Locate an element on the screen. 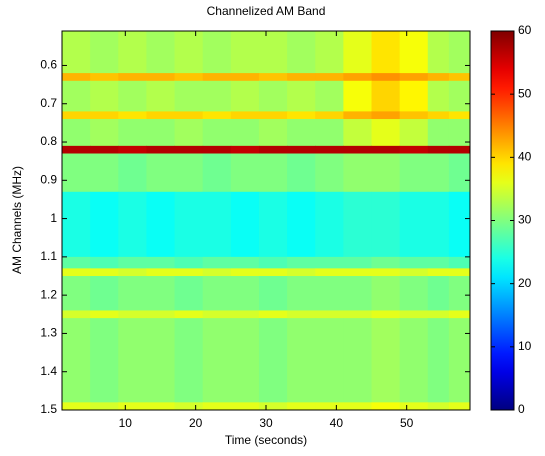 This screenshot has height=456, width=545. colorbar-tick-label: 50 is located at coordinates (525, 93).